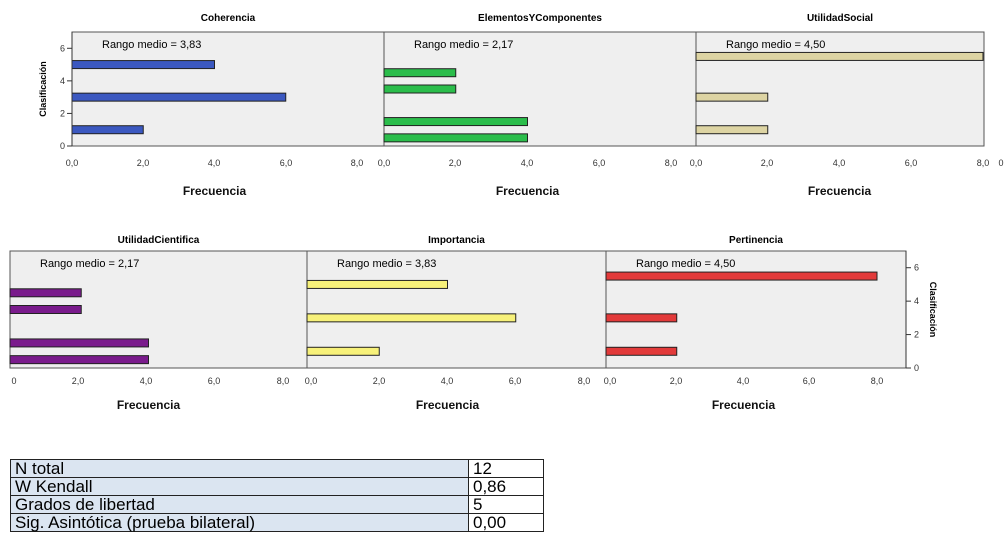  I want to click on panel-pertinencia-title: Pertinencia, so click(756, 240).